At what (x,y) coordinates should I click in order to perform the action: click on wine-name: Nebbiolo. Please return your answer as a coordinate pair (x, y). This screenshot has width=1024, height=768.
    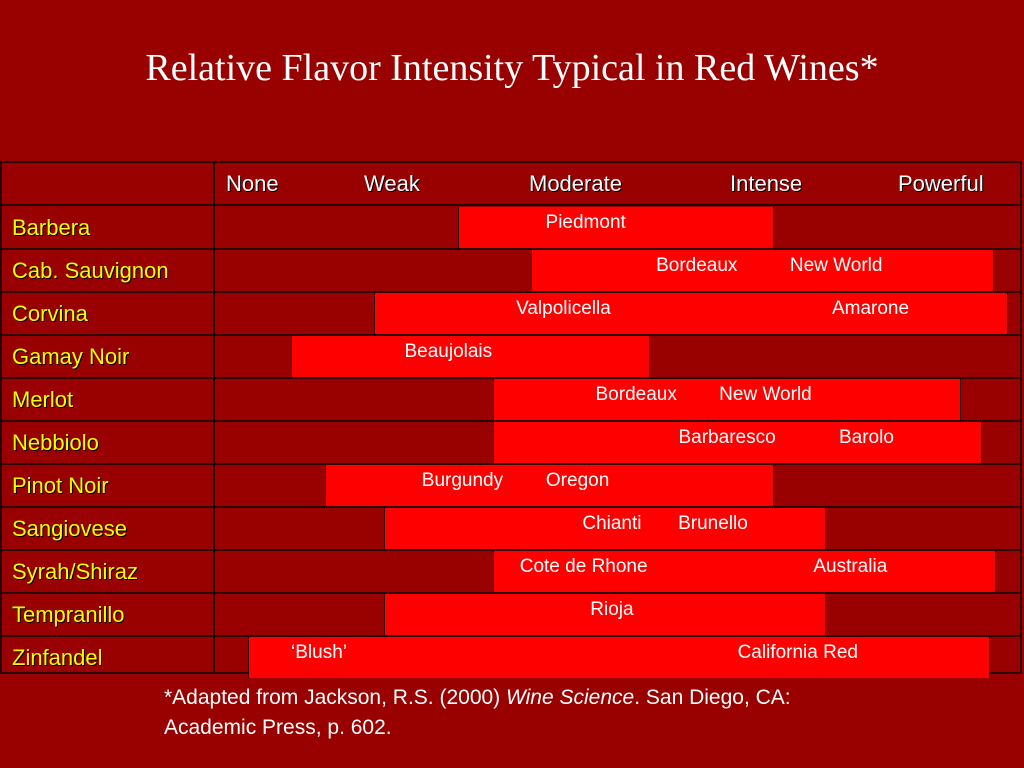
    Looking at the image, I should click on (55, 442).